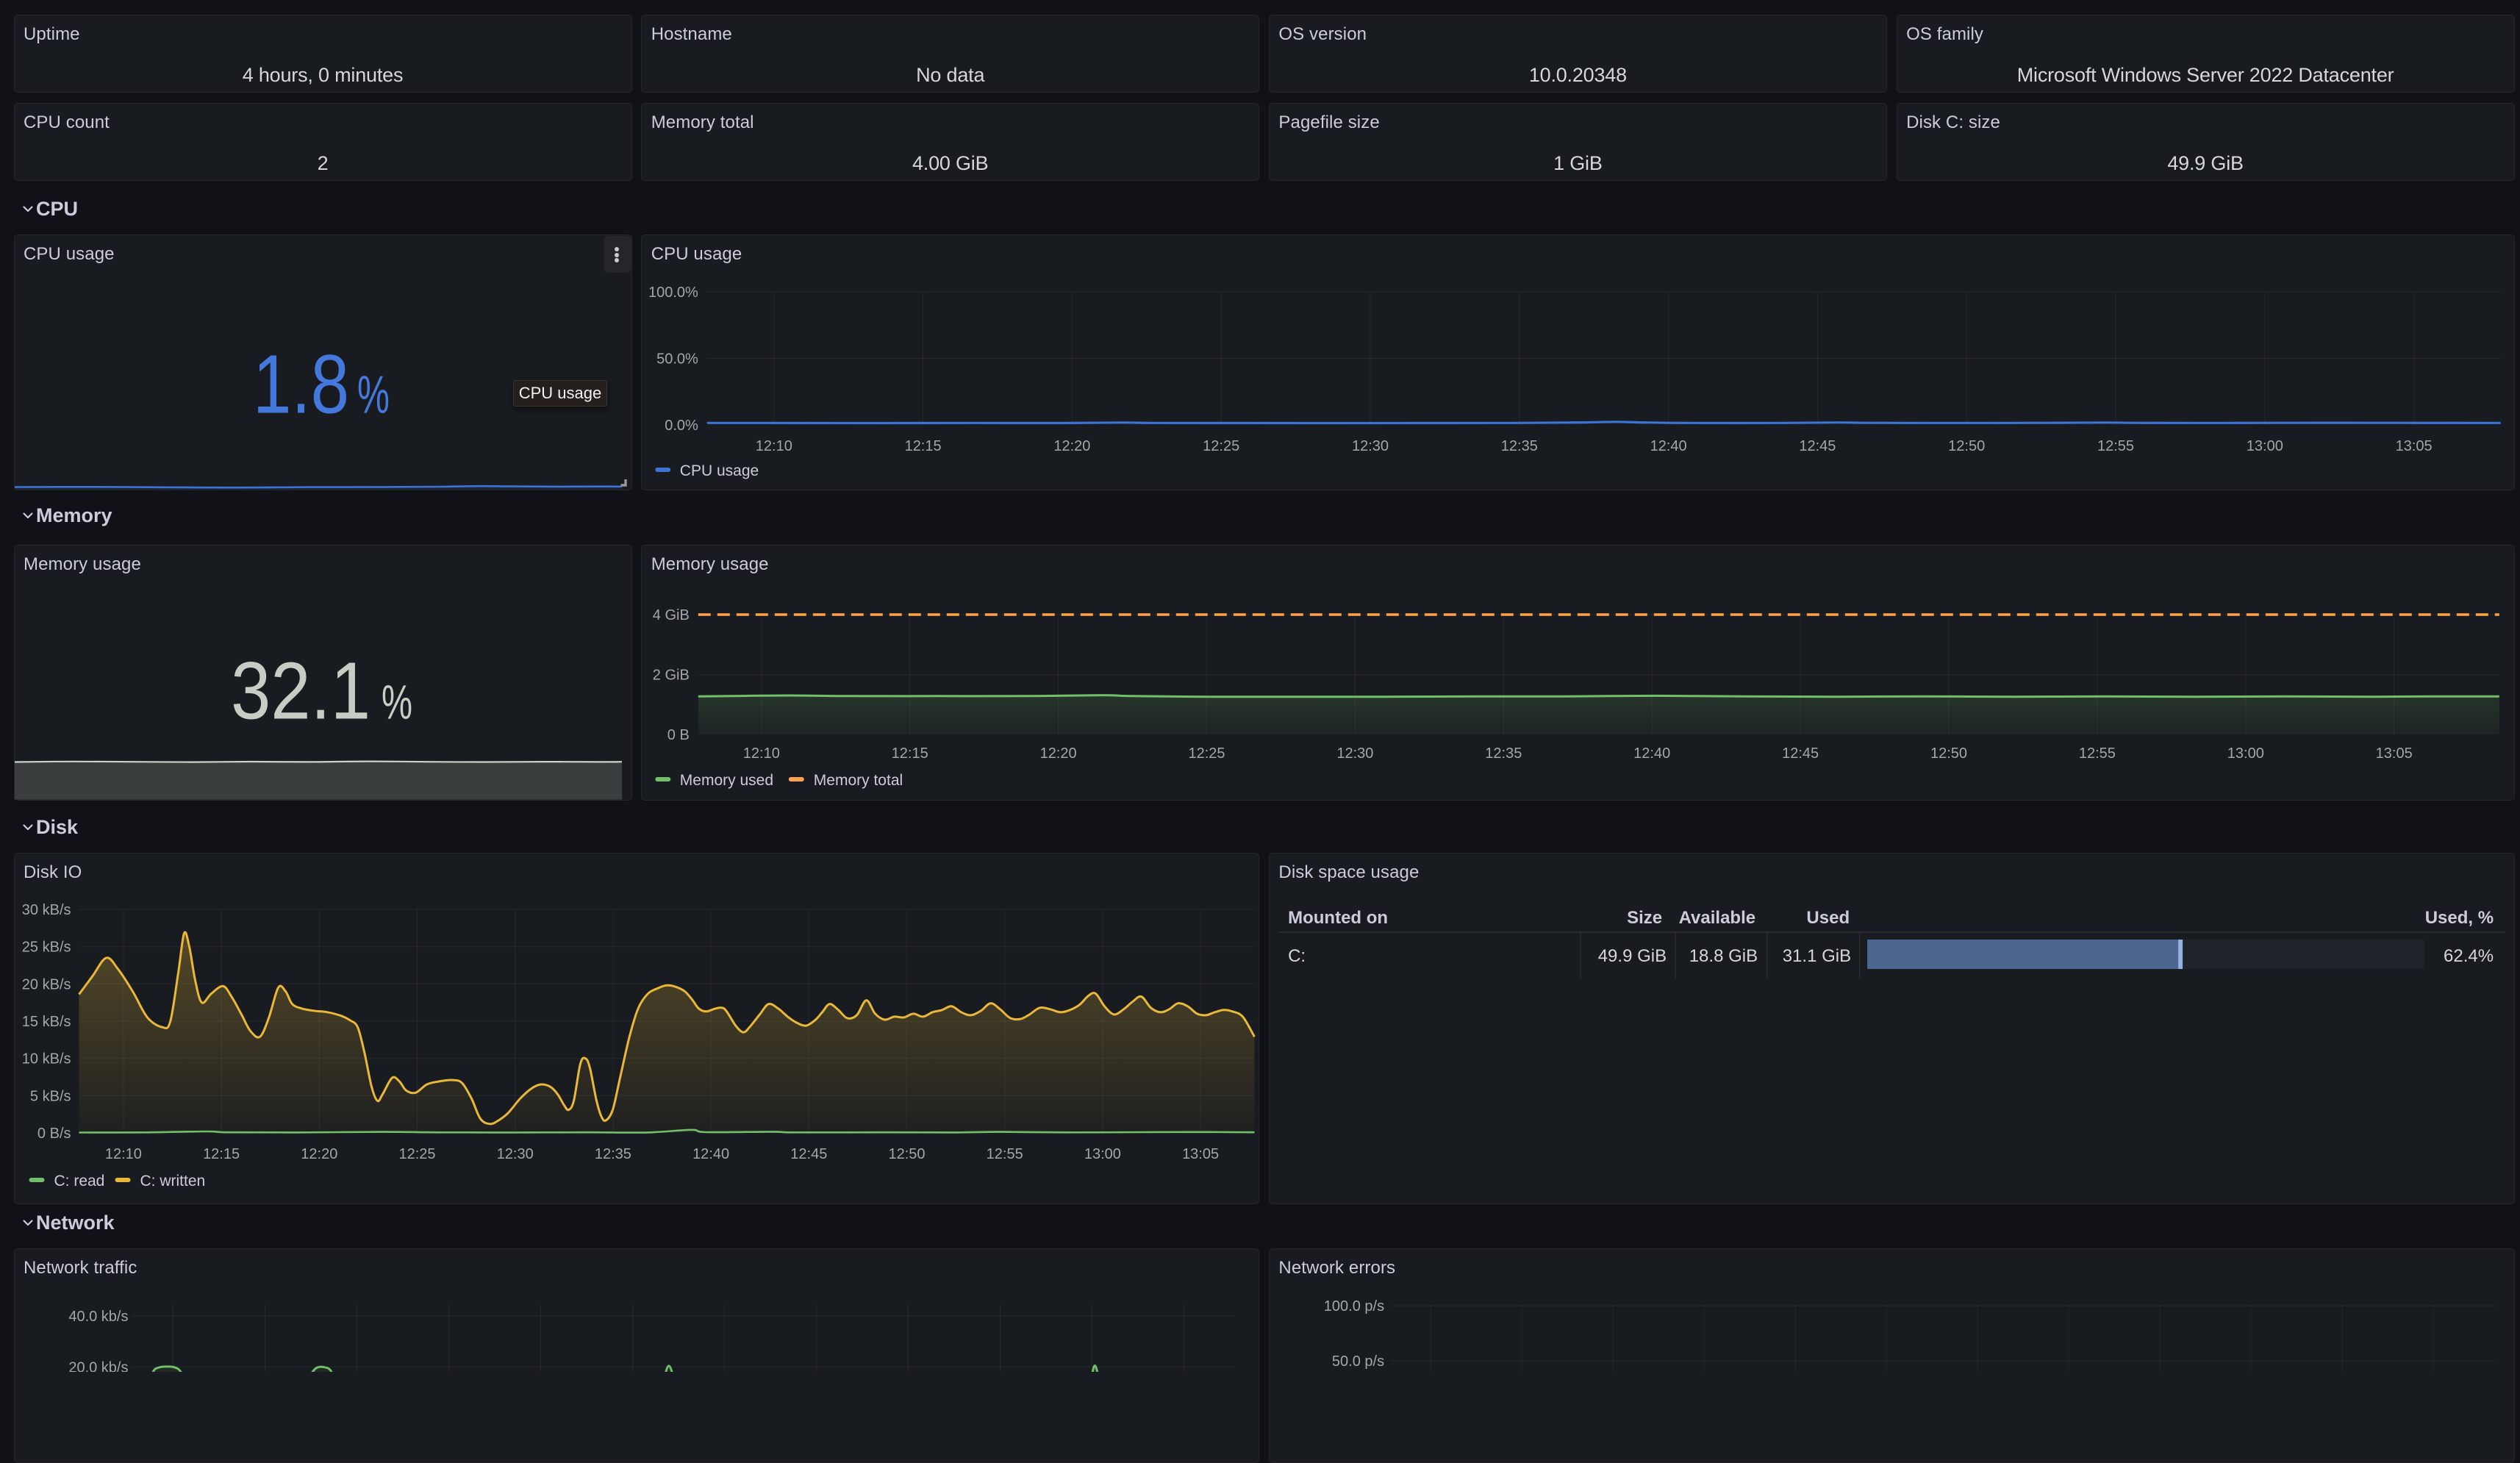 Image resolution: width=2520 pixels, height=1463 pixels. Describe the element at coordinates (726, 780) in the screenshot. I see `svg-text: Memory used` at that location.